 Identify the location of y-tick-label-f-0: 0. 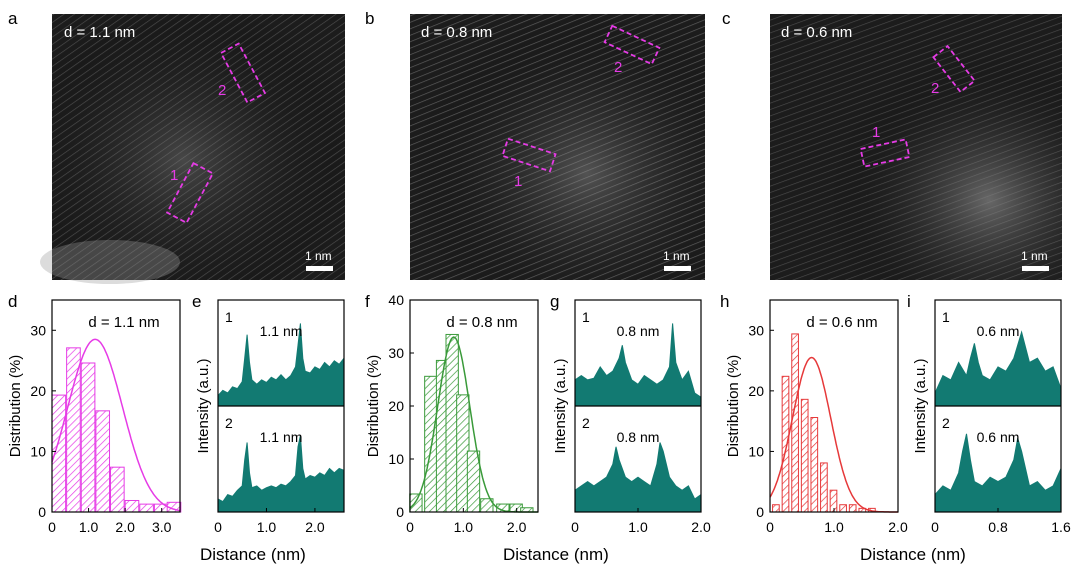
(400, 512).